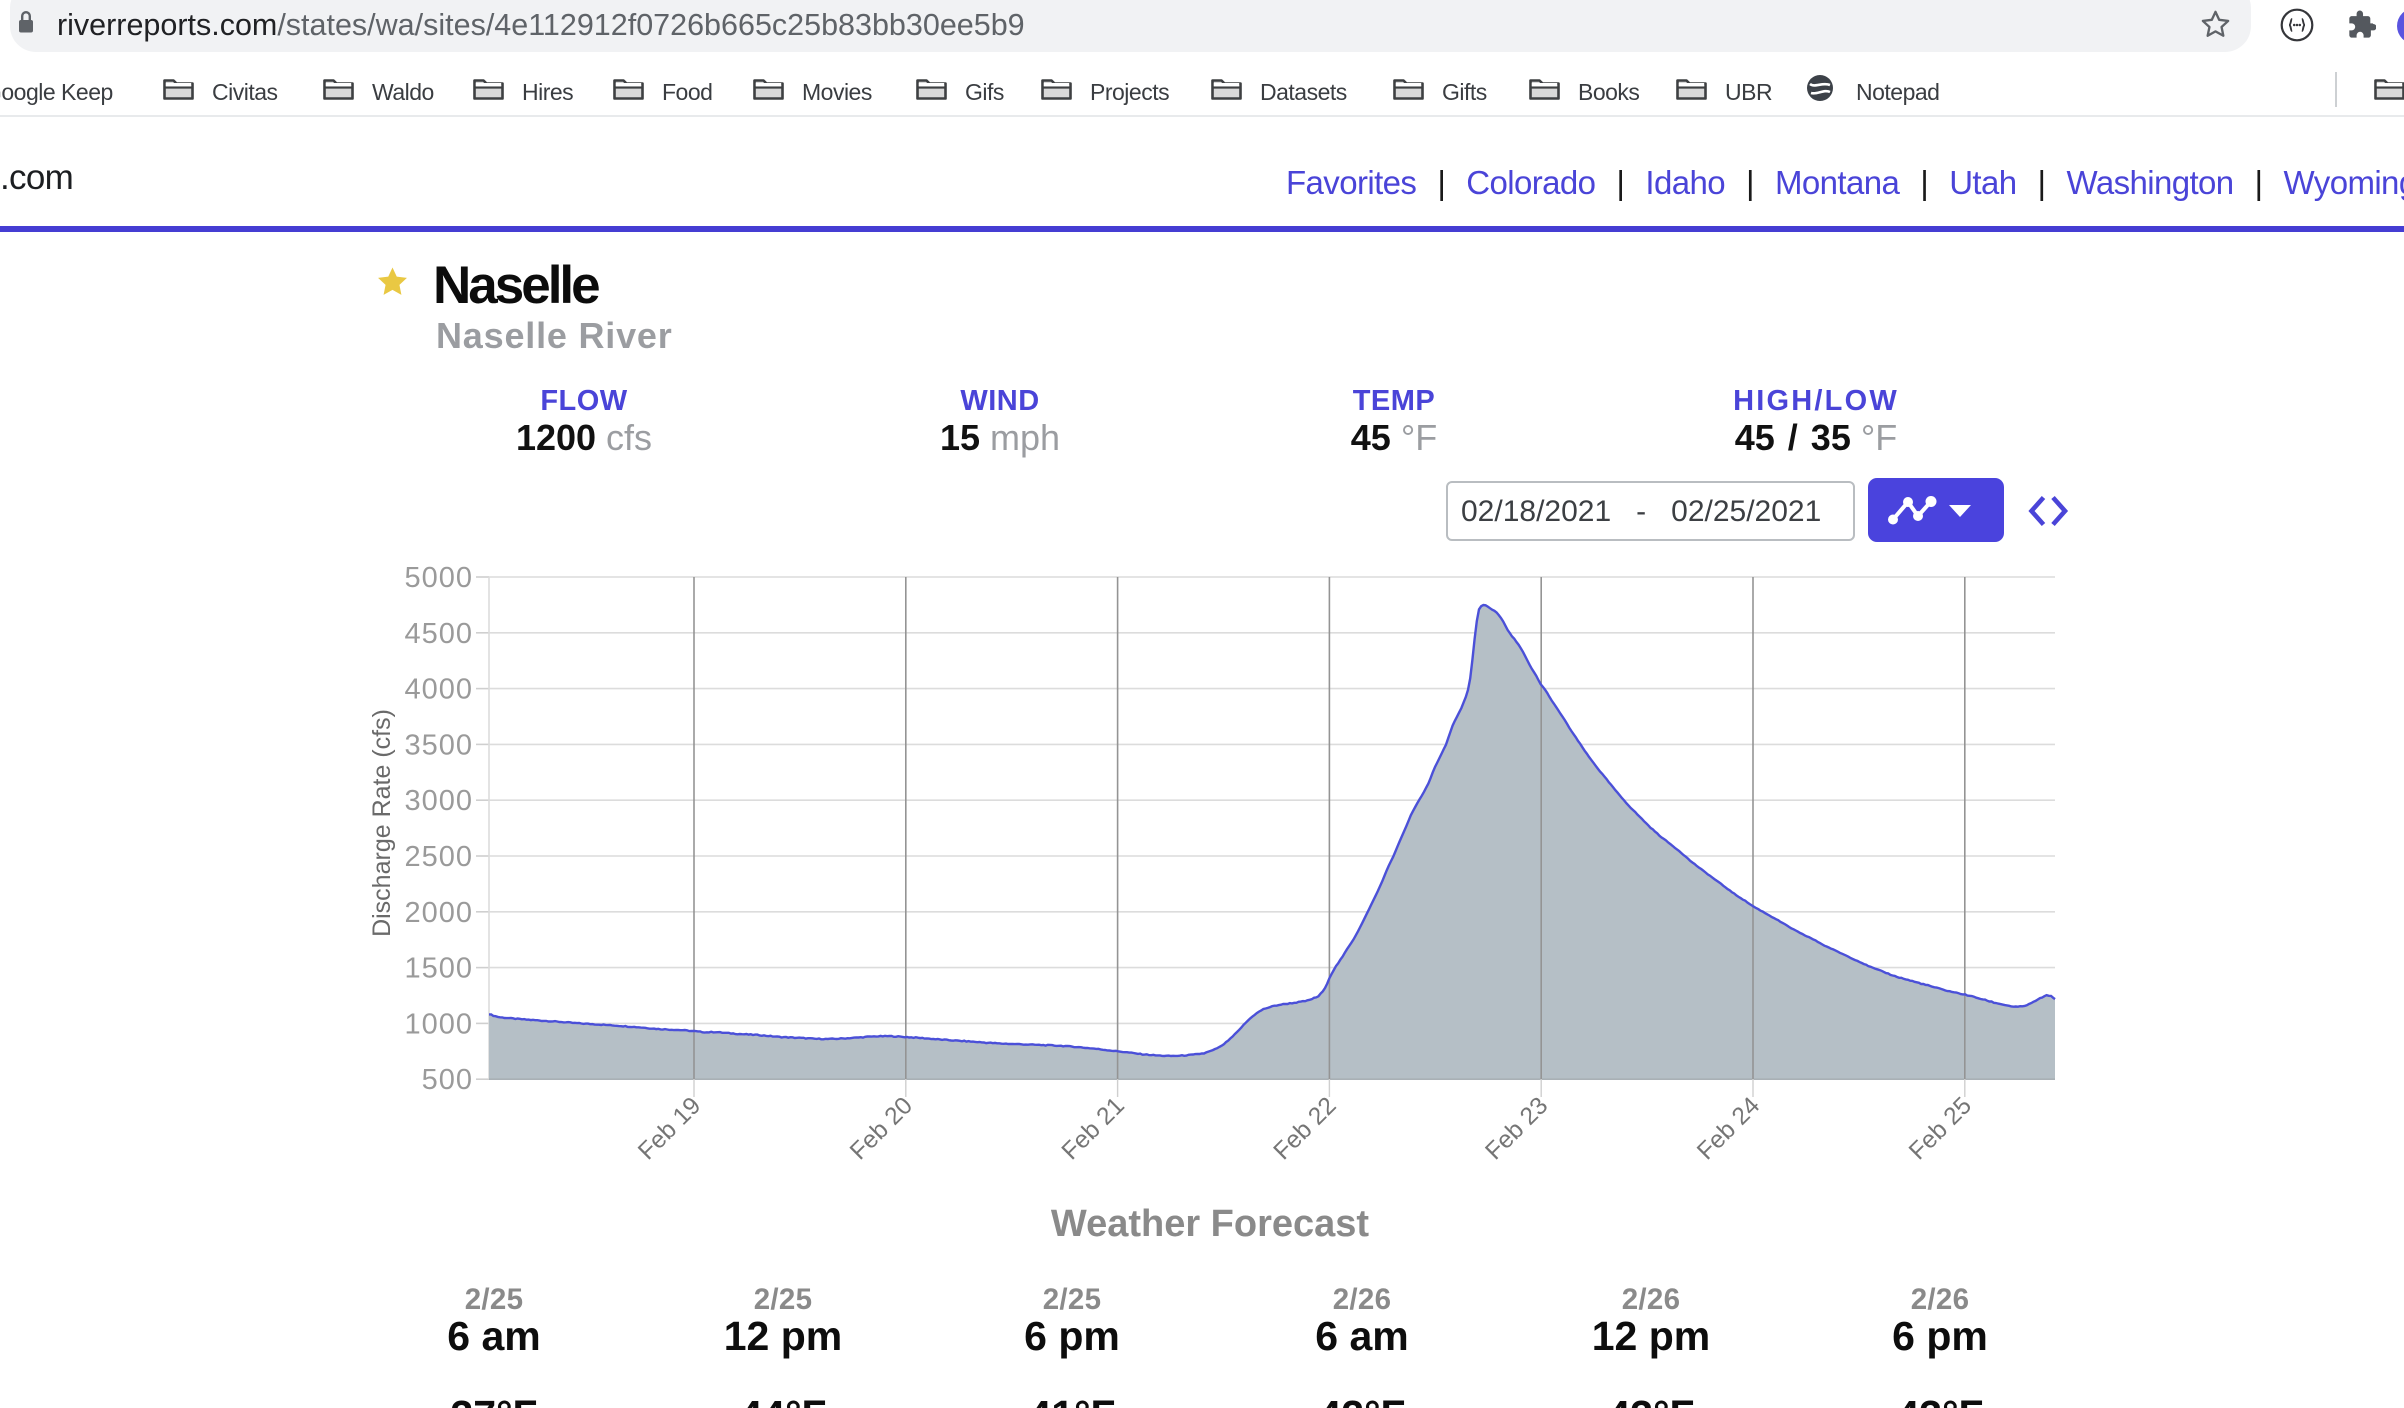 Image resolution: width=2404 pixels, height=1408 pixels. I want to click on svg-text: Discharge Rate (cfs), so click(382, 823).